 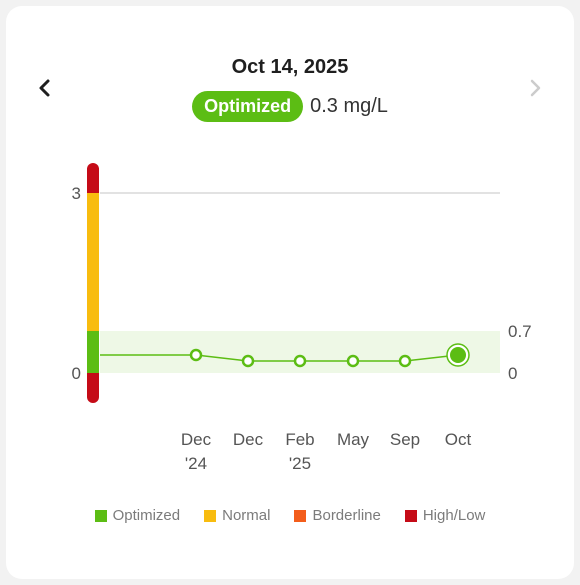 What do you see at coordinates (349, 106) in the screenshot?
I see `result-value: 0.3 mg/L` at bounding box center [349, 106].